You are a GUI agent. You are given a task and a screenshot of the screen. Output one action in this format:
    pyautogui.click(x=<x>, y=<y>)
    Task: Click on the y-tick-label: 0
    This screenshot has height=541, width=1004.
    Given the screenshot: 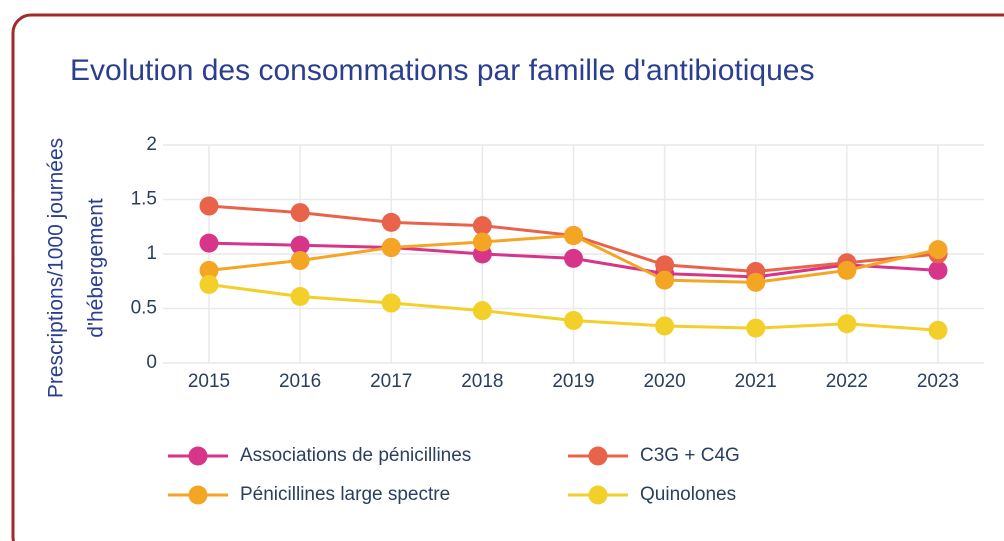 What is the action you would take?
    pyautogui.click(x=151, y=362)
    